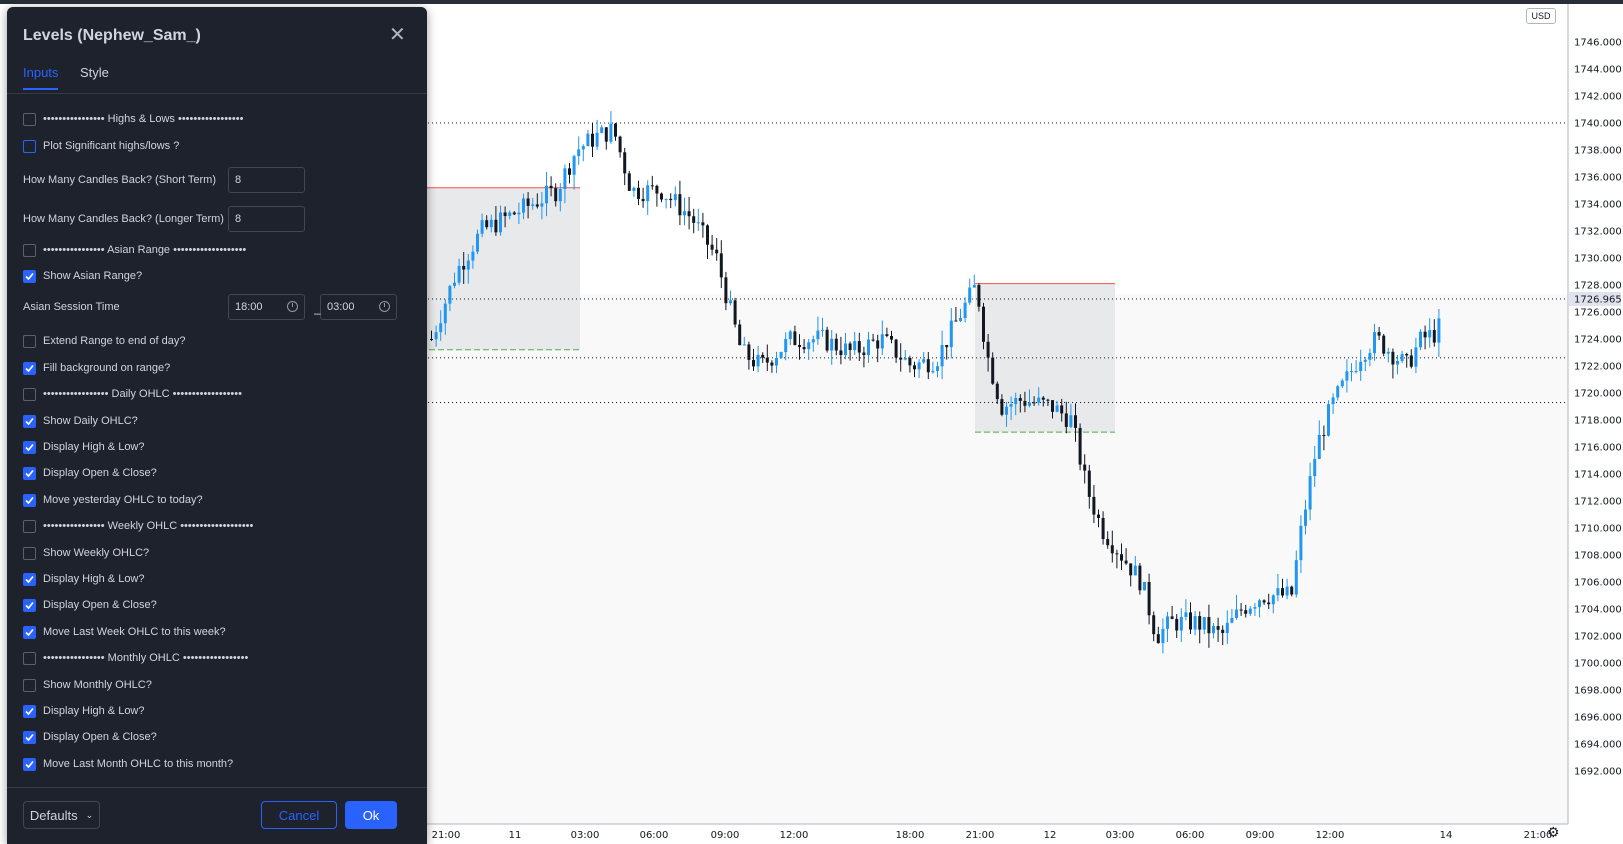 Image resolution: width=1623 pixels, height=844 pixels. What do you see at coordinates (94, 72) in the screenshot?
I see `tab-style: Style` at bounding box center [94, 72].